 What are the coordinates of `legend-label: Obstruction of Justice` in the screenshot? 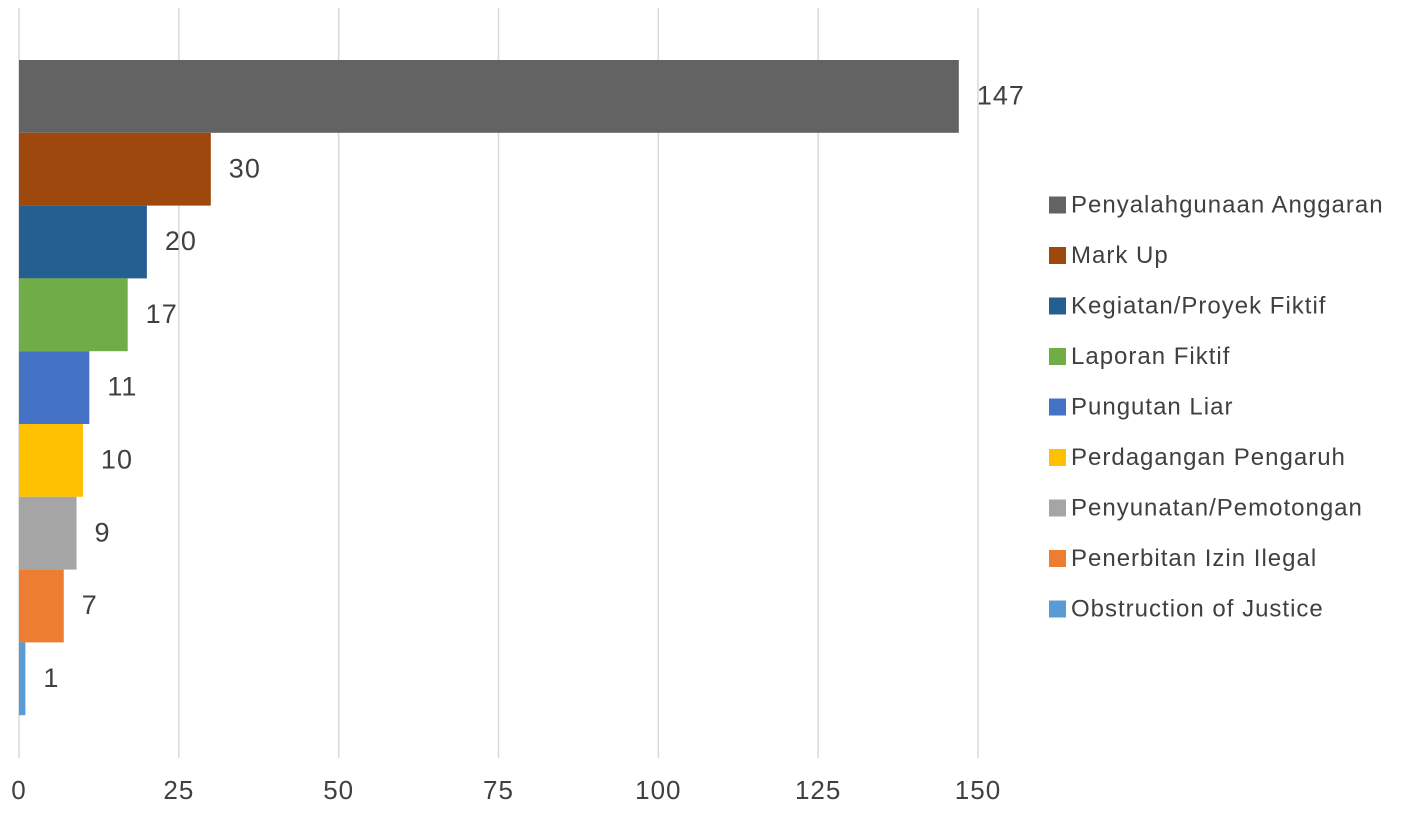 It's located at (1197, 608).